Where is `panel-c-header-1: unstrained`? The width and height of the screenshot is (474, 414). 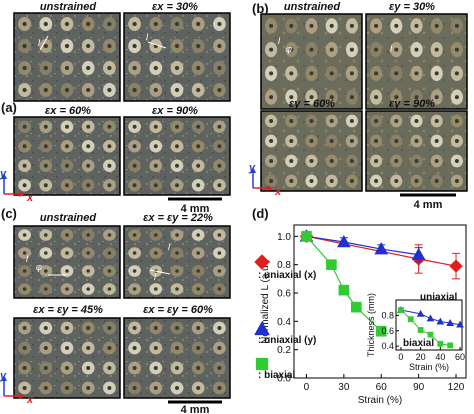
panel-c-header-1: unstrained is located at coordinates (68, 218).